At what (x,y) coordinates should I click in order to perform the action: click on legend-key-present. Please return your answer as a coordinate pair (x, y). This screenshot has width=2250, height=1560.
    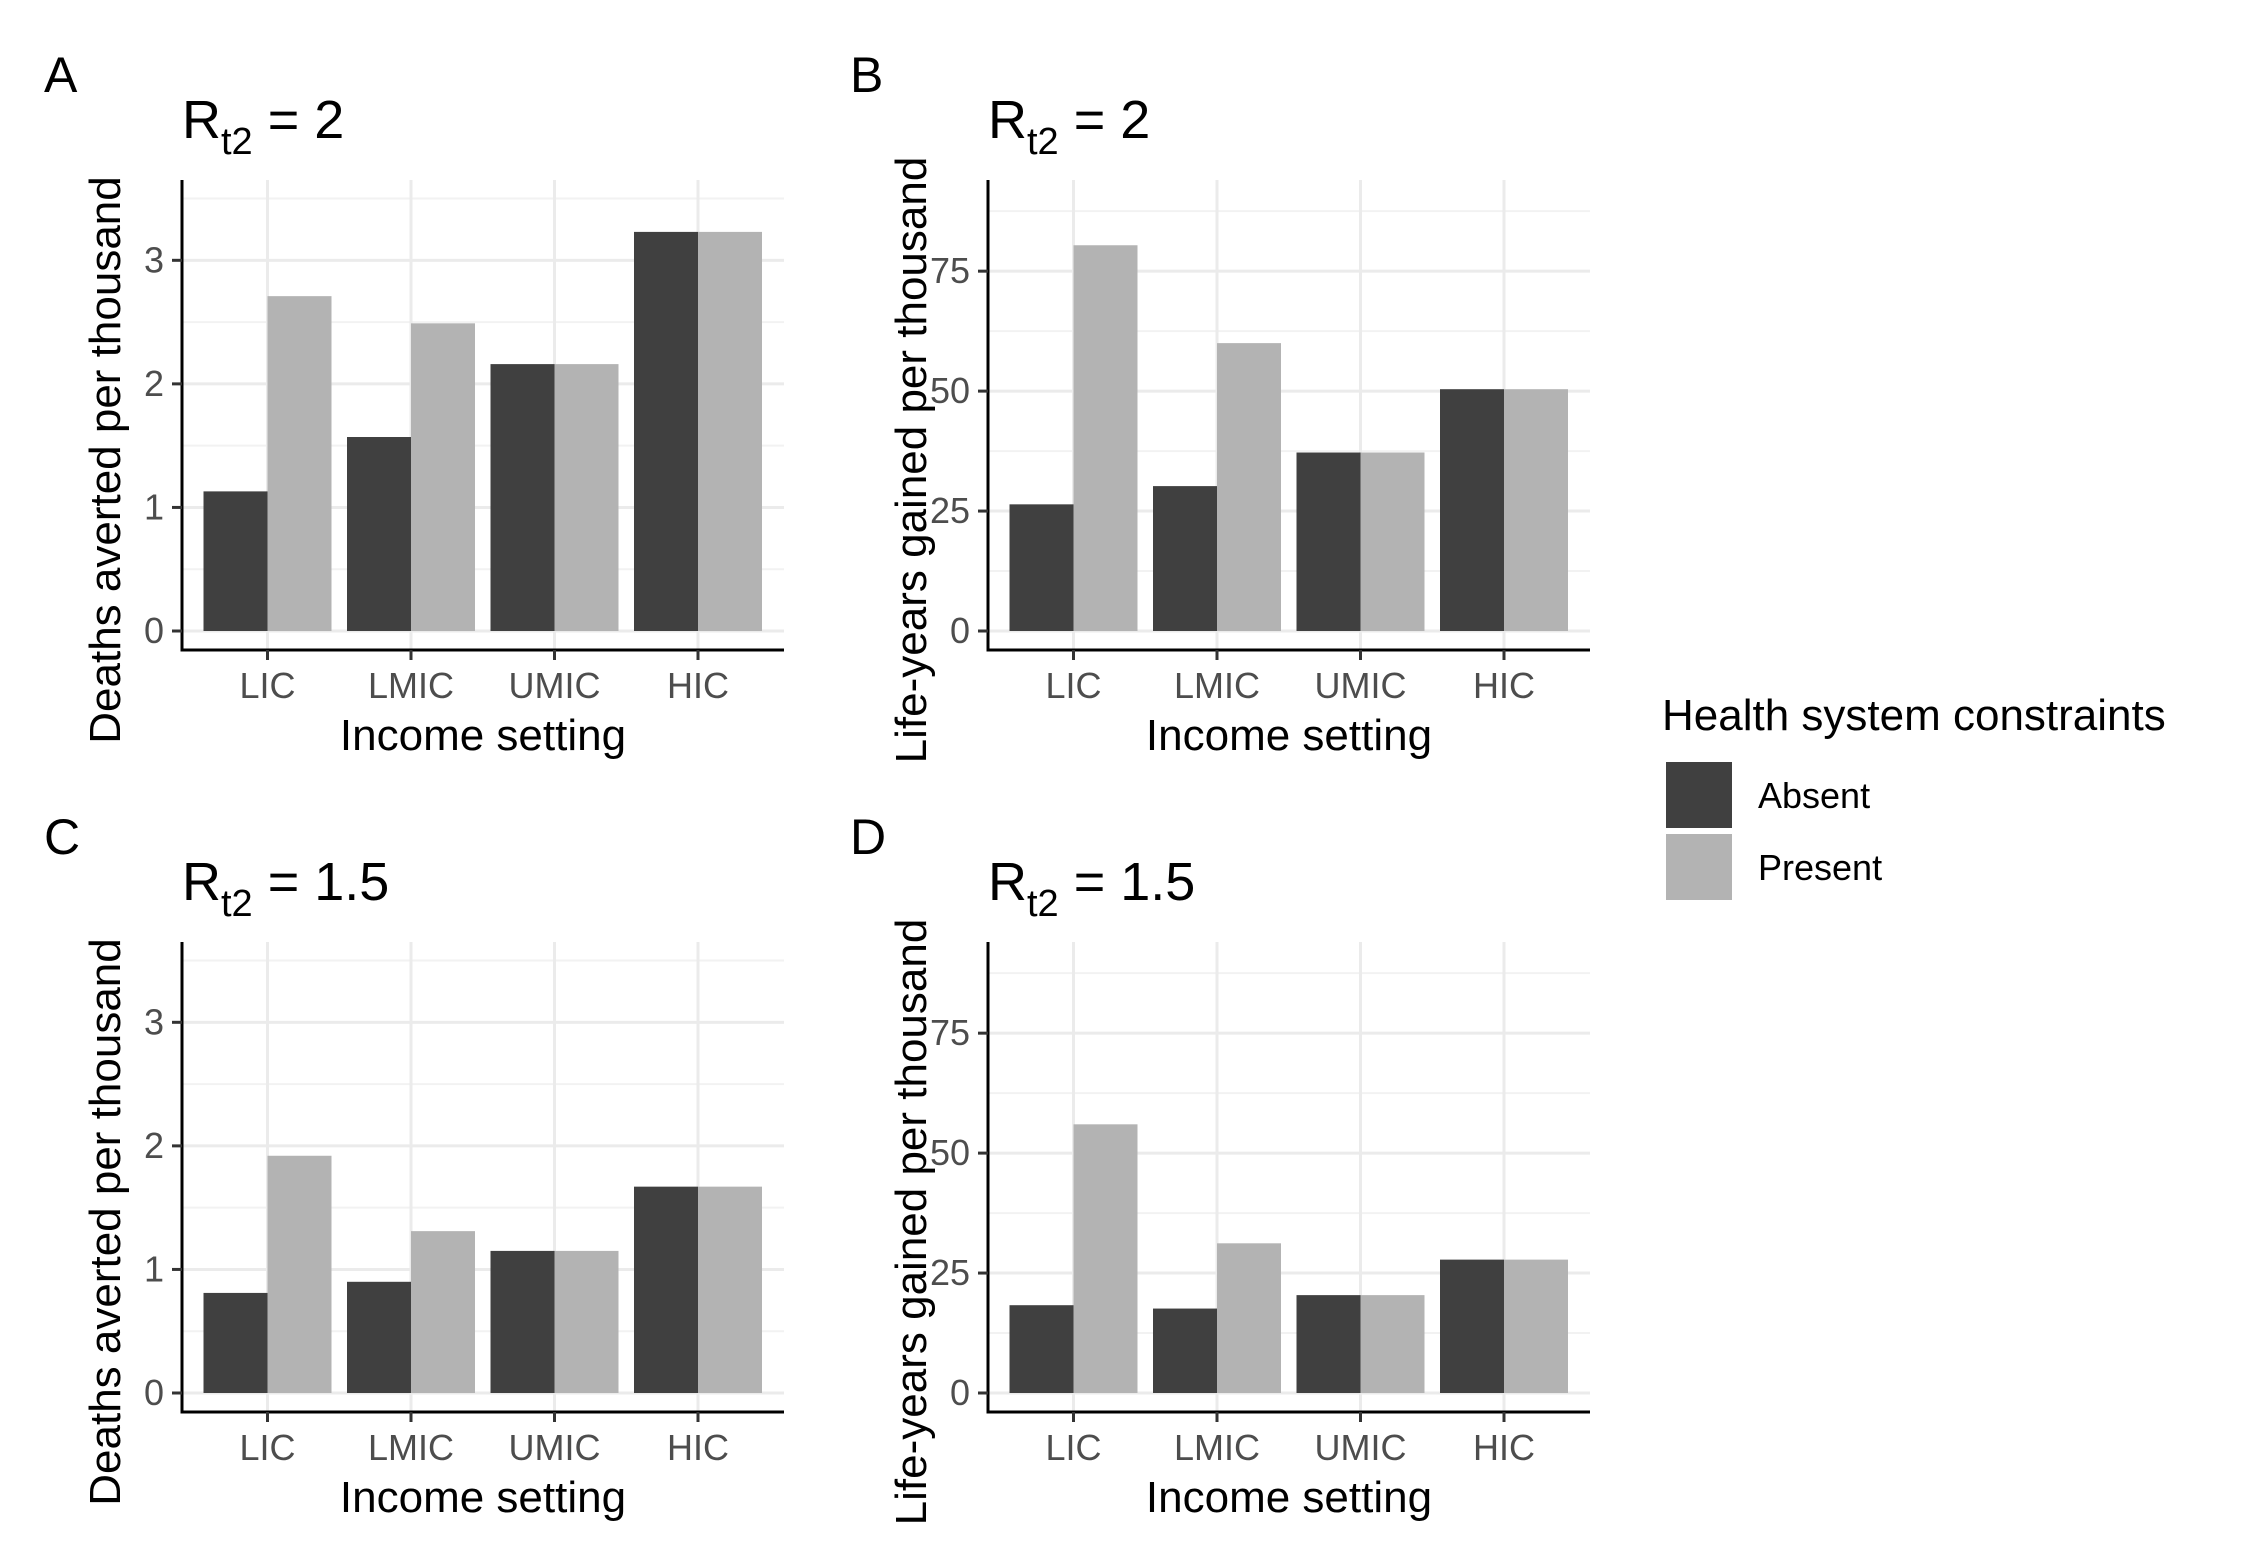
    Looking at the image, I should click on (1699, 867).